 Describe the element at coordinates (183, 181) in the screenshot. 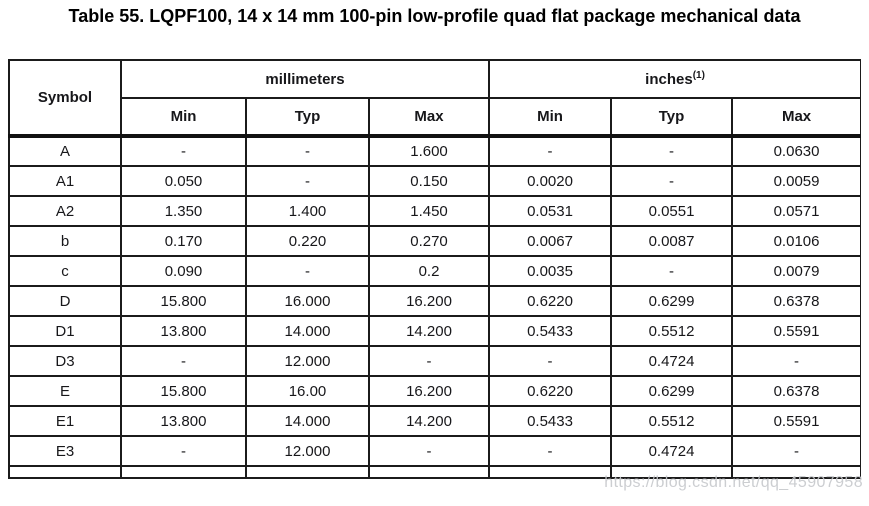

I see `value-cell: 0.050` at that location.